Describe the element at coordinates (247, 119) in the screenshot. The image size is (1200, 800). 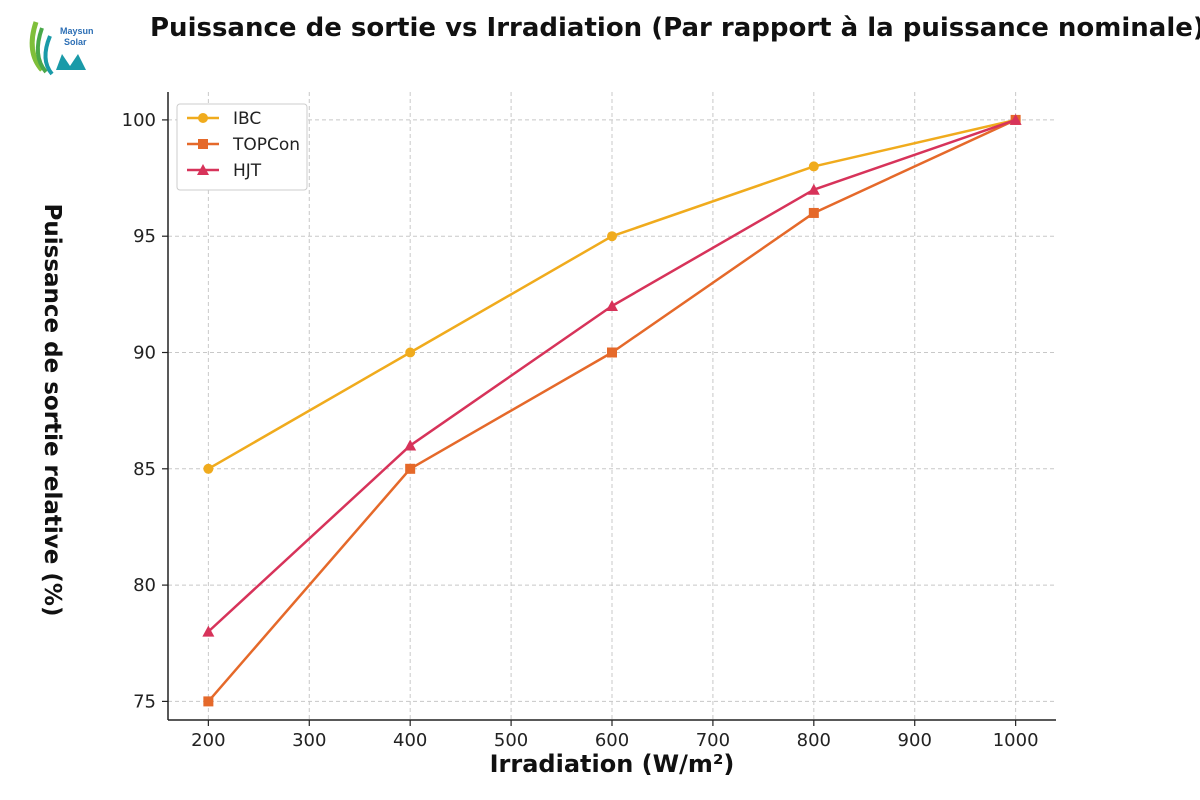
I see `legend-label-ibc: IBC` at that location.